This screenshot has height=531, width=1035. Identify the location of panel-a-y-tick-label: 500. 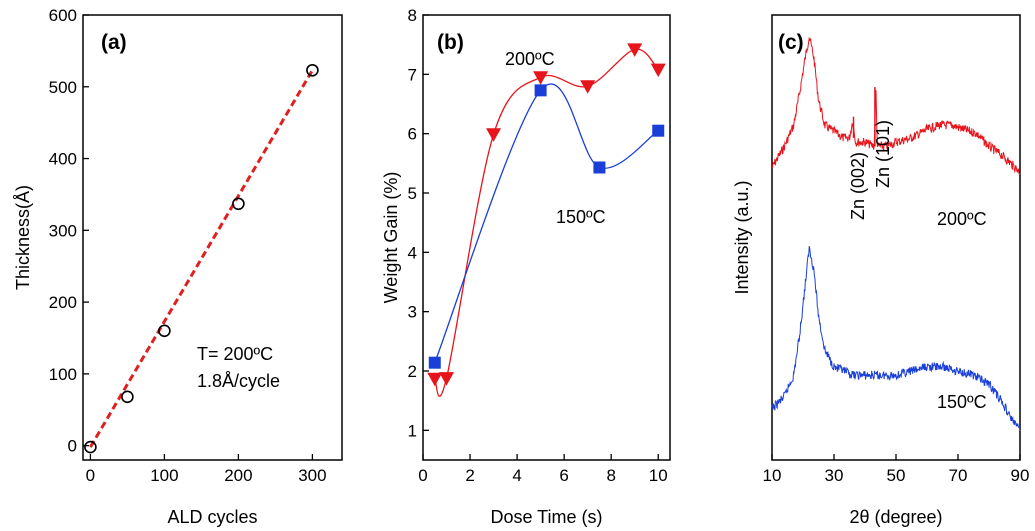
(63, 87).